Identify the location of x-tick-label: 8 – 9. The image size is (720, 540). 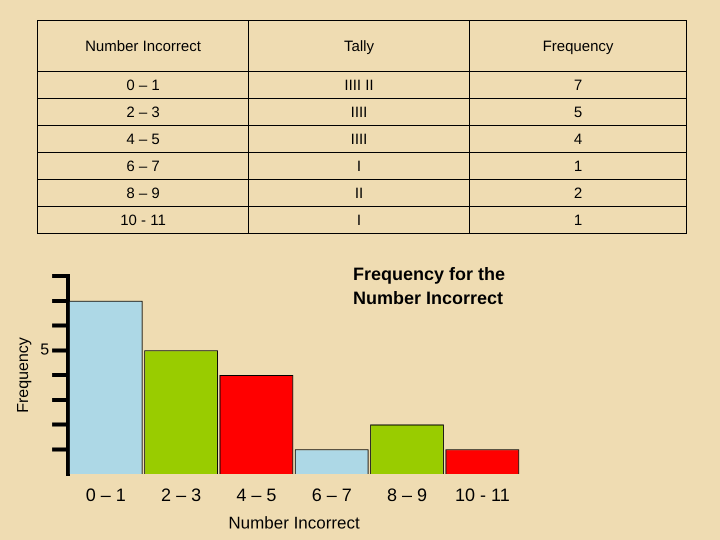
(407, 494).